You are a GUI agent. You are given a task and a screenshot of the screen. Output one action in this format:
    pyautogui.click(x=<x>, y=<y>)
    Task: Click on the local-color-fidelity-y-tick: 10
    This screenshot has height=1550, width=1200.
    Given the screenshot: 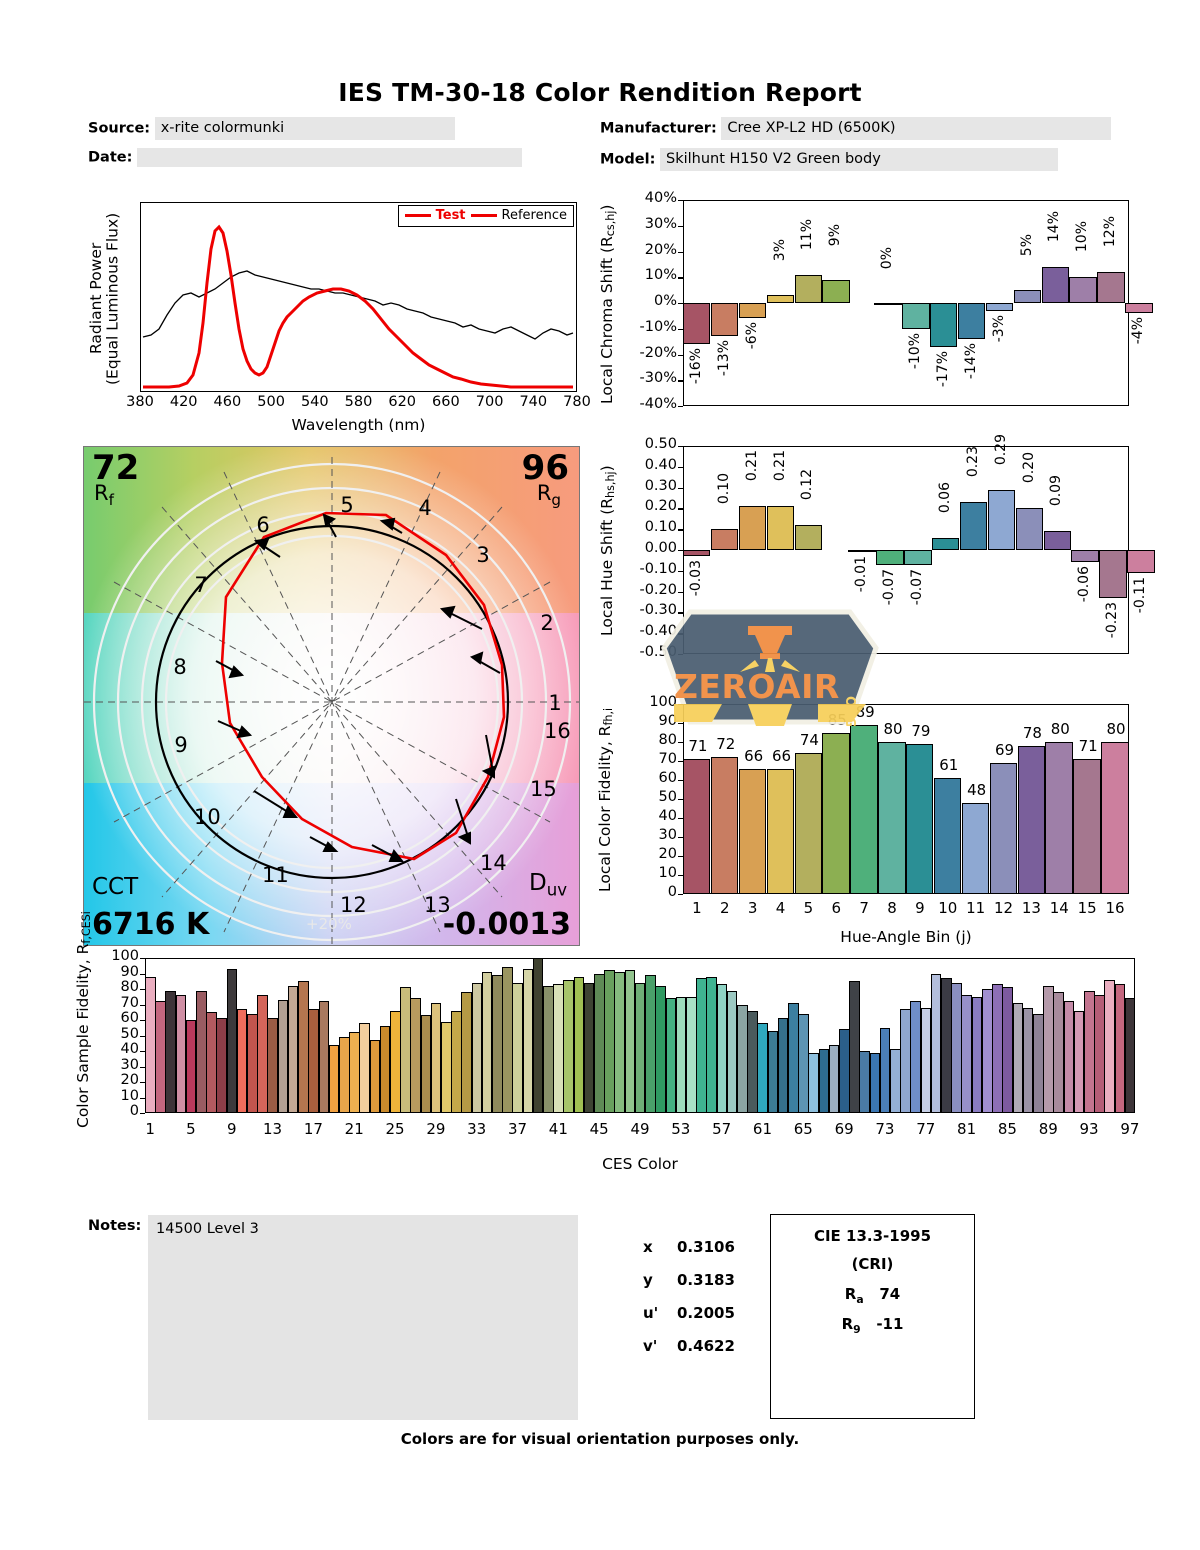 What is the action you would take?
    pyautogui.click(x=667, y=873)
    